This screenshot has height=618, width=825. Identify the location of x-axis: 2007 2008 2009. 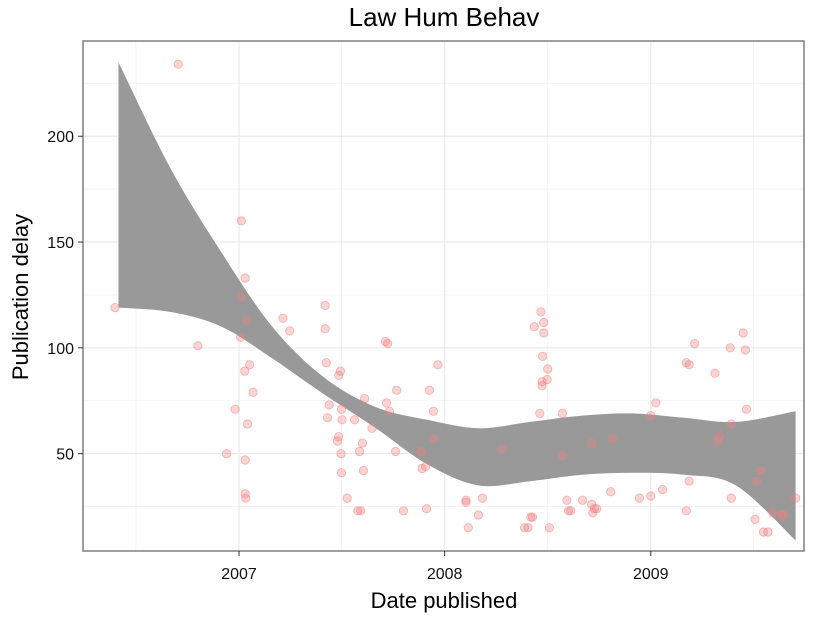
(445, 567).